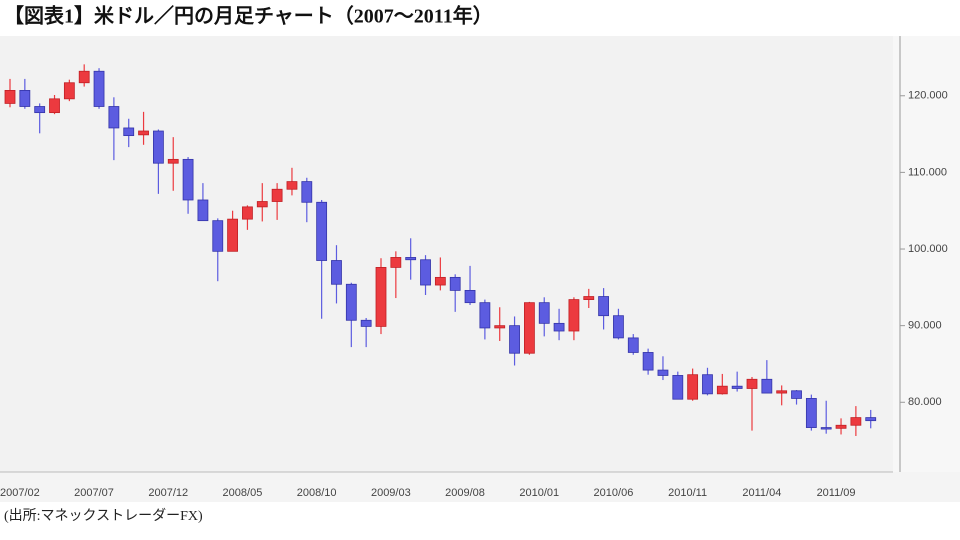 This screenshot has height=540, width=960. What do you see at coordinates (925, 326) in the screenshot?
I see `y-tick-label: 90.000` at bounding box center [925, 326].